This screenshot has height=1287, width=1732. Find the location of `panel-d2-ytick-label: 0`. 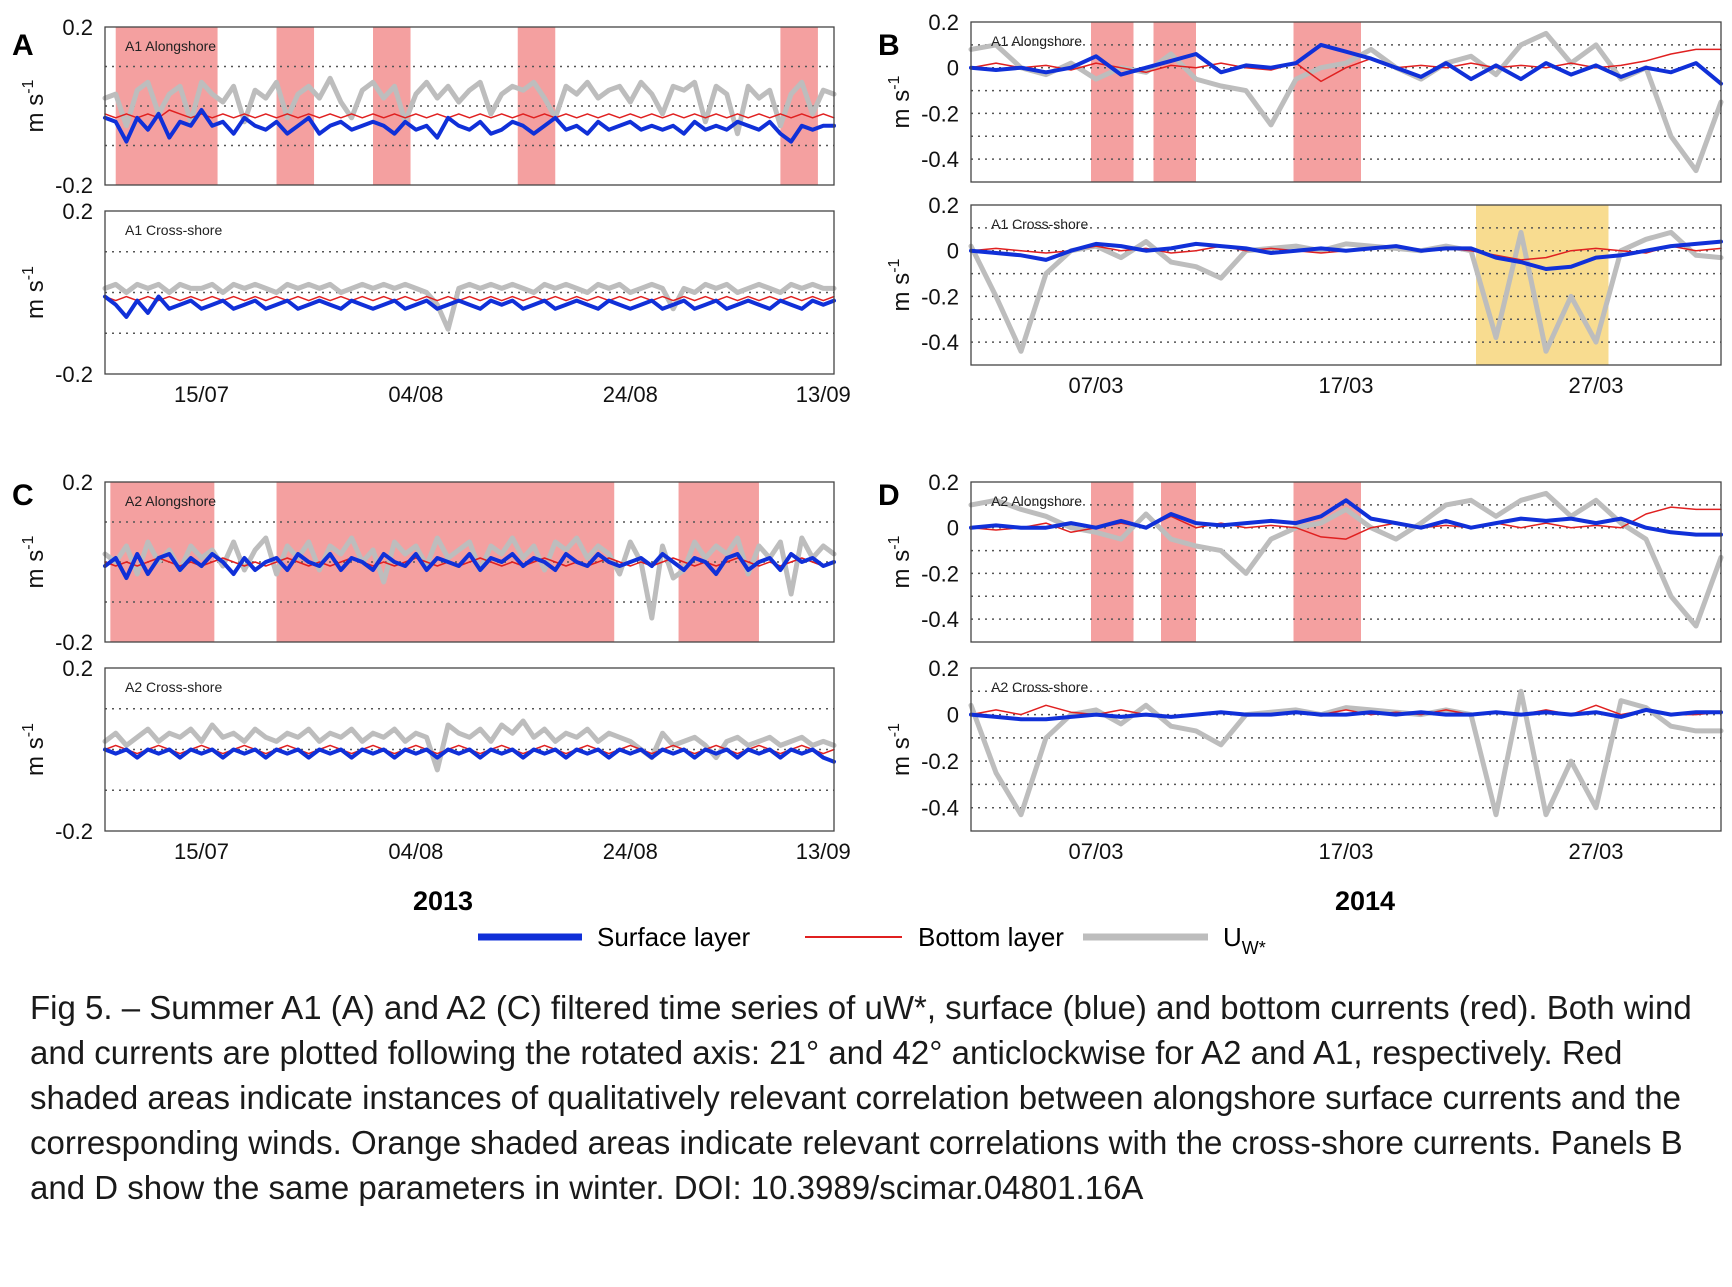

panel-d2-ytick-label: 0 is located at coordinates (953, 715).